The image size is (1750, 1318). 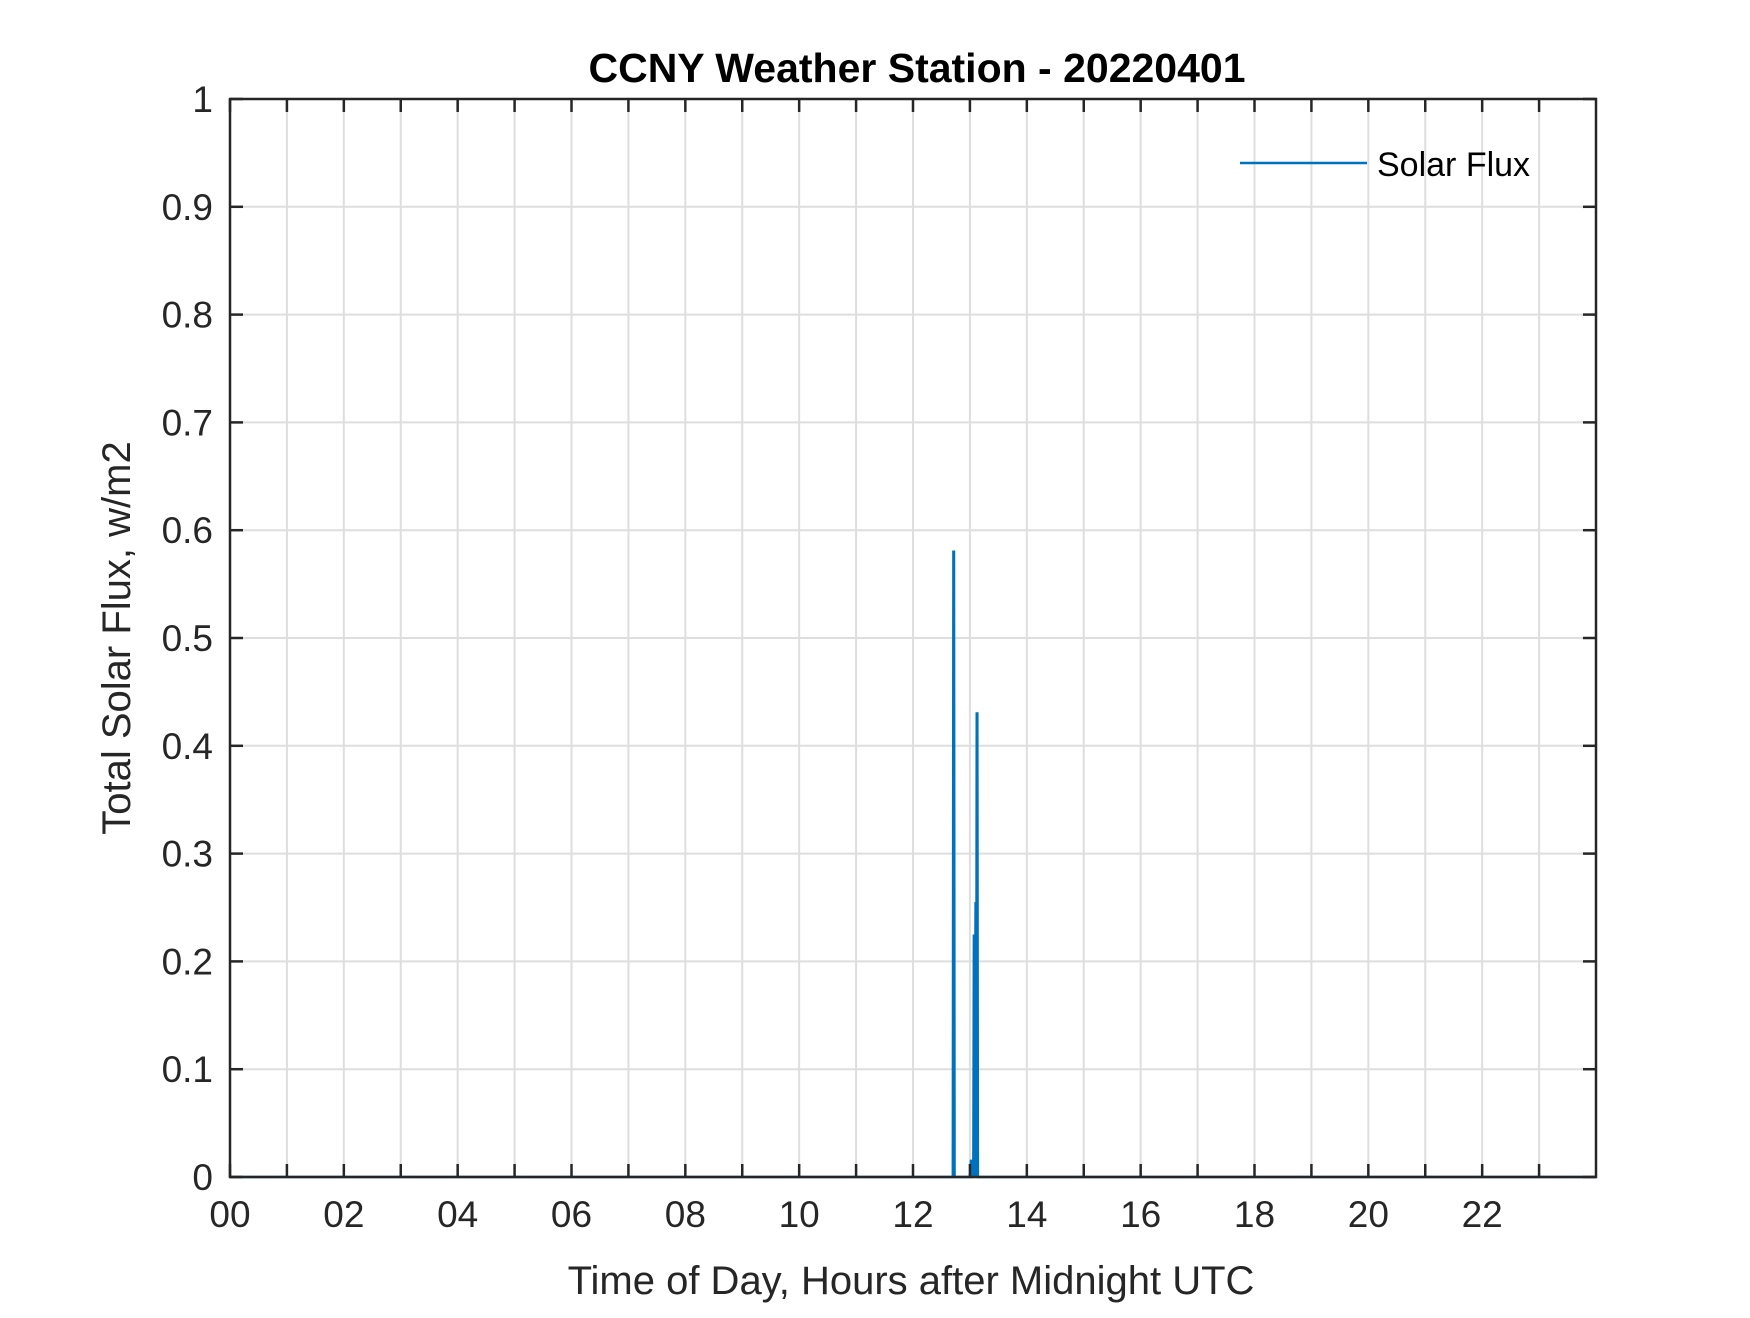 What do you see at coordinates (685, 1214) in the screenshot?
I see `x-tick-label: 08` at bounding box center [685, 1214].